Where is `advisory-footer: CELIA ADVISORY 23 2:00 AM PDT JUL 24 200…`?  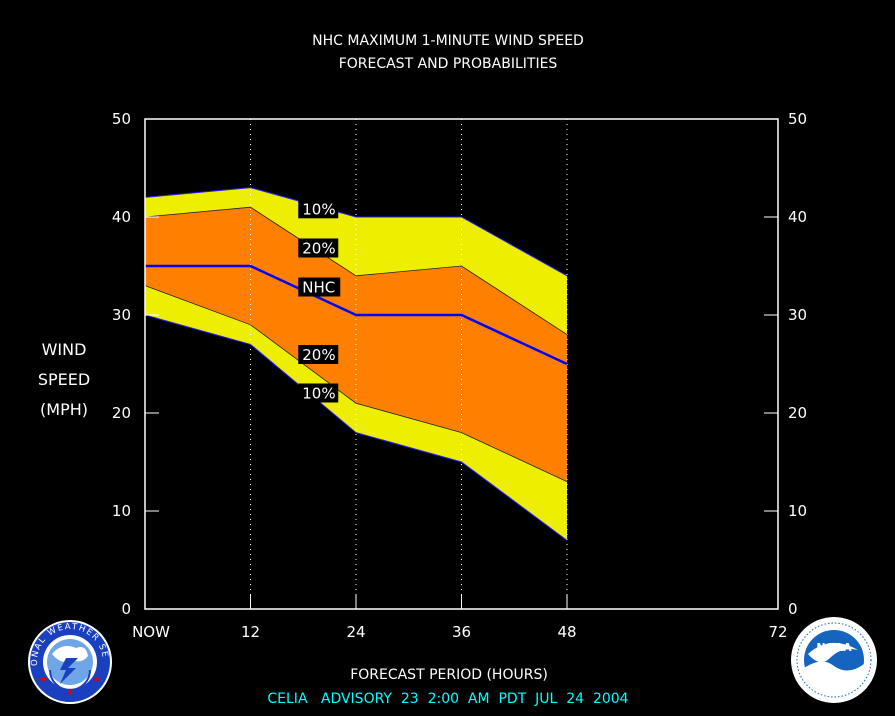 advisory-footer: CELIA ADVISORY 23 2:00 AM PDT JUL 24 200… is located at coordinates (447, 699).